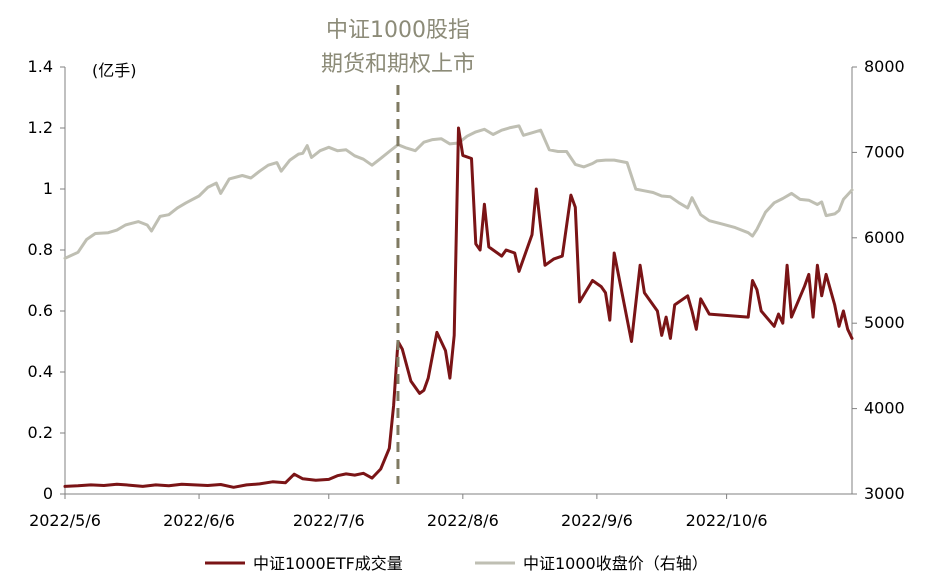 This screenshot has width=946, height=588. What do you see at coordinates (329, 520) in the screenshot?
I see `x-axis-tick-label: 2022/7/6` at bounding box center [329, 520].